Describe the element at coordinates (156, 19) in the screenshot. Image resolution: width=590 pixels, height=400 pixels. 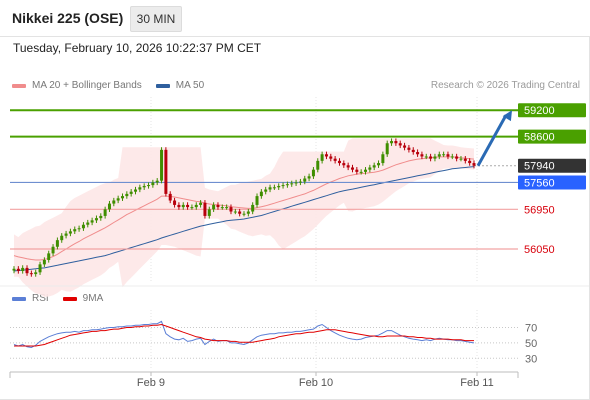
I see `interval-button: 30 MIN` at that location.